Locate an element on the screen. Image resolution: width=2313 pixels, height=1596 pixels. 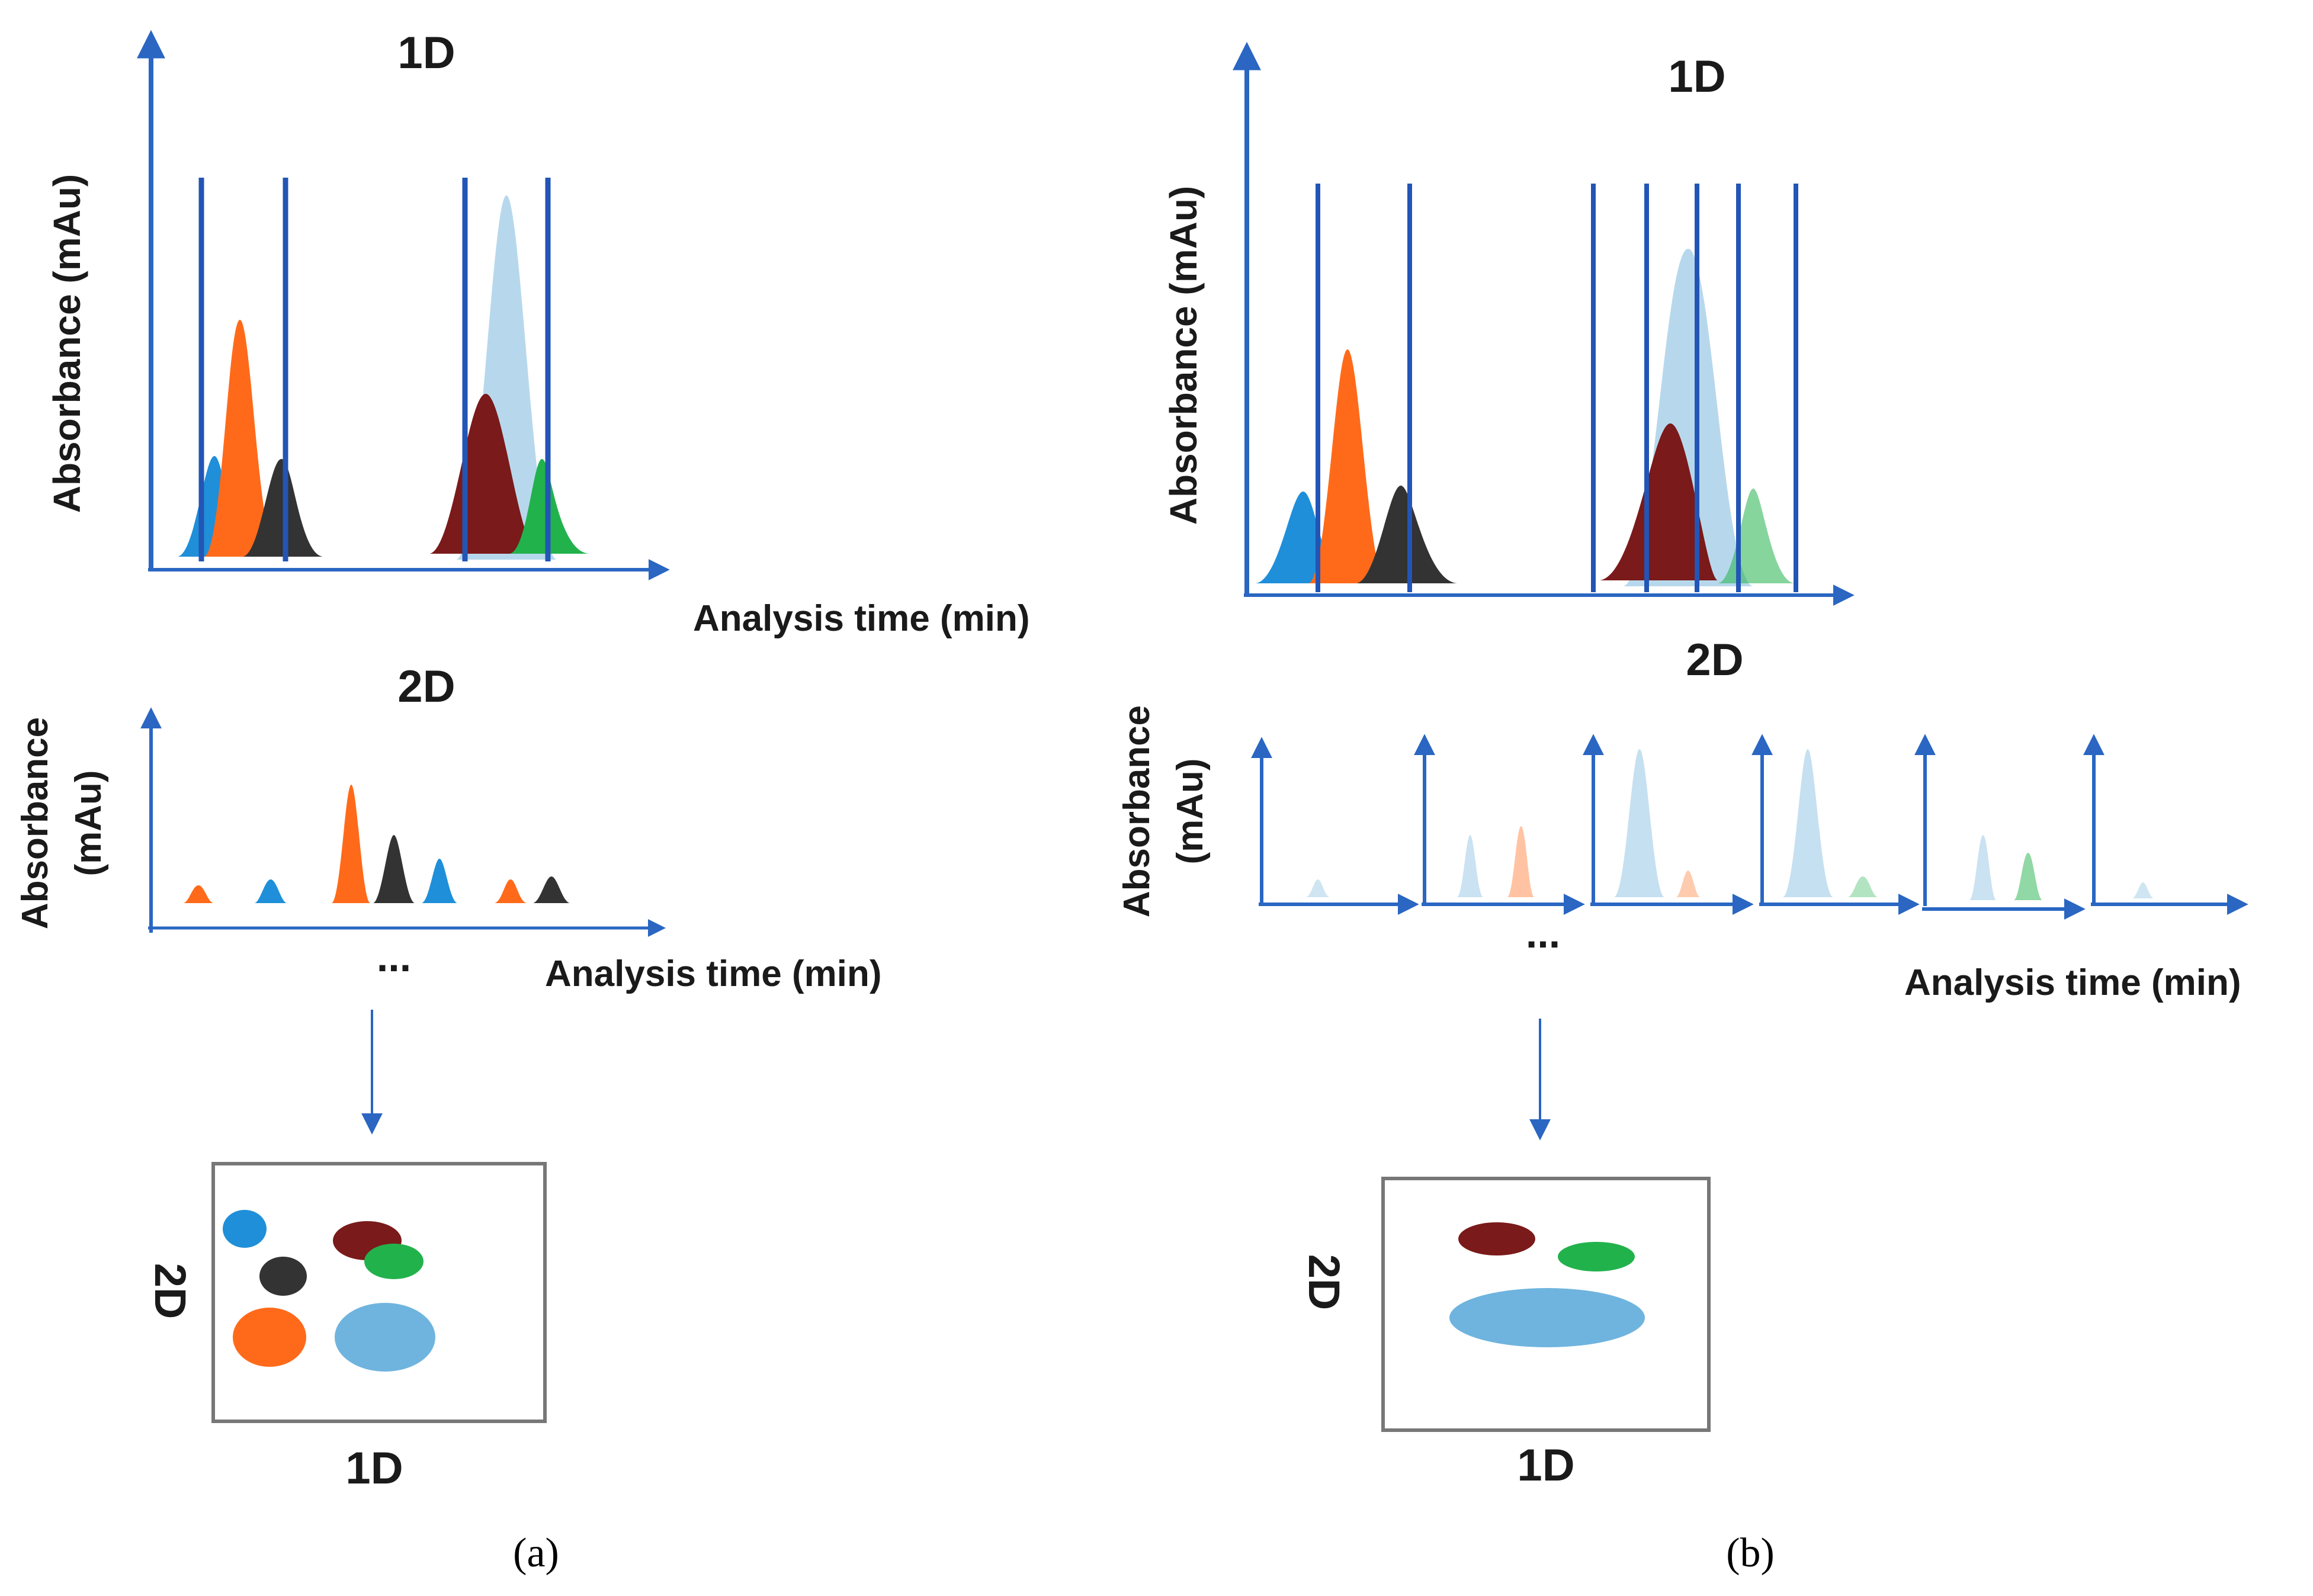
caption-b: (b) is located at coordinates (1750, 1553).